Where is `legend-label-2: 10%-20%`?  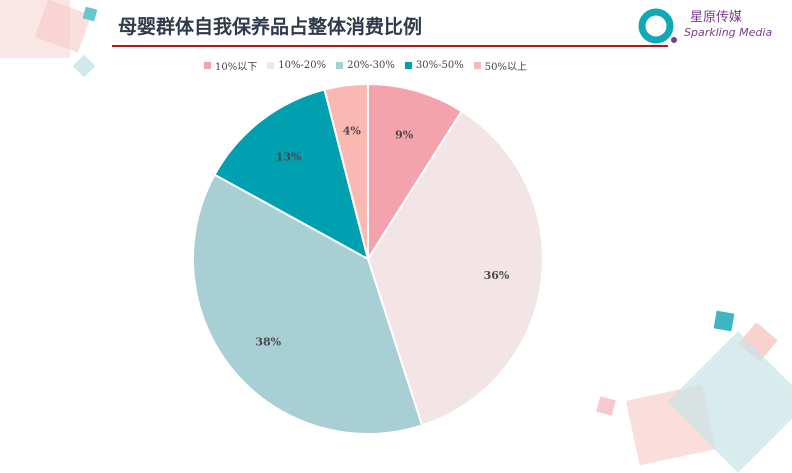
legend-label-2: 10%-20% is located at coordinates (302, 65).